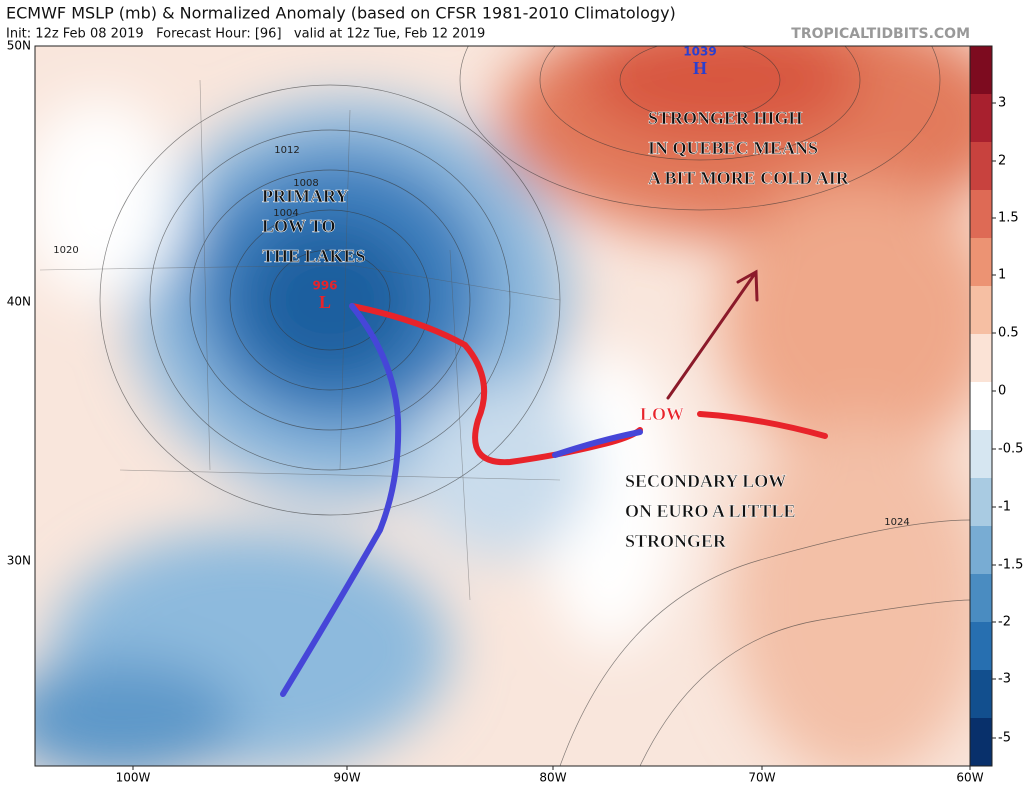 The image size is (1024, 790). Describe the element at coordinates (19, 302) in the screenshot. I see `lat-label: 40N` at that location.